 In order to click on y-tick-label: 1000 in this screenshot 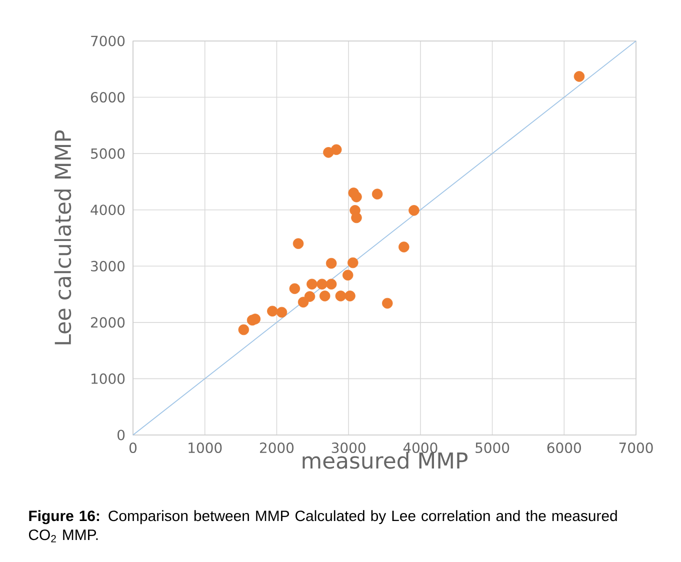, I will do `click(108, 378)`.